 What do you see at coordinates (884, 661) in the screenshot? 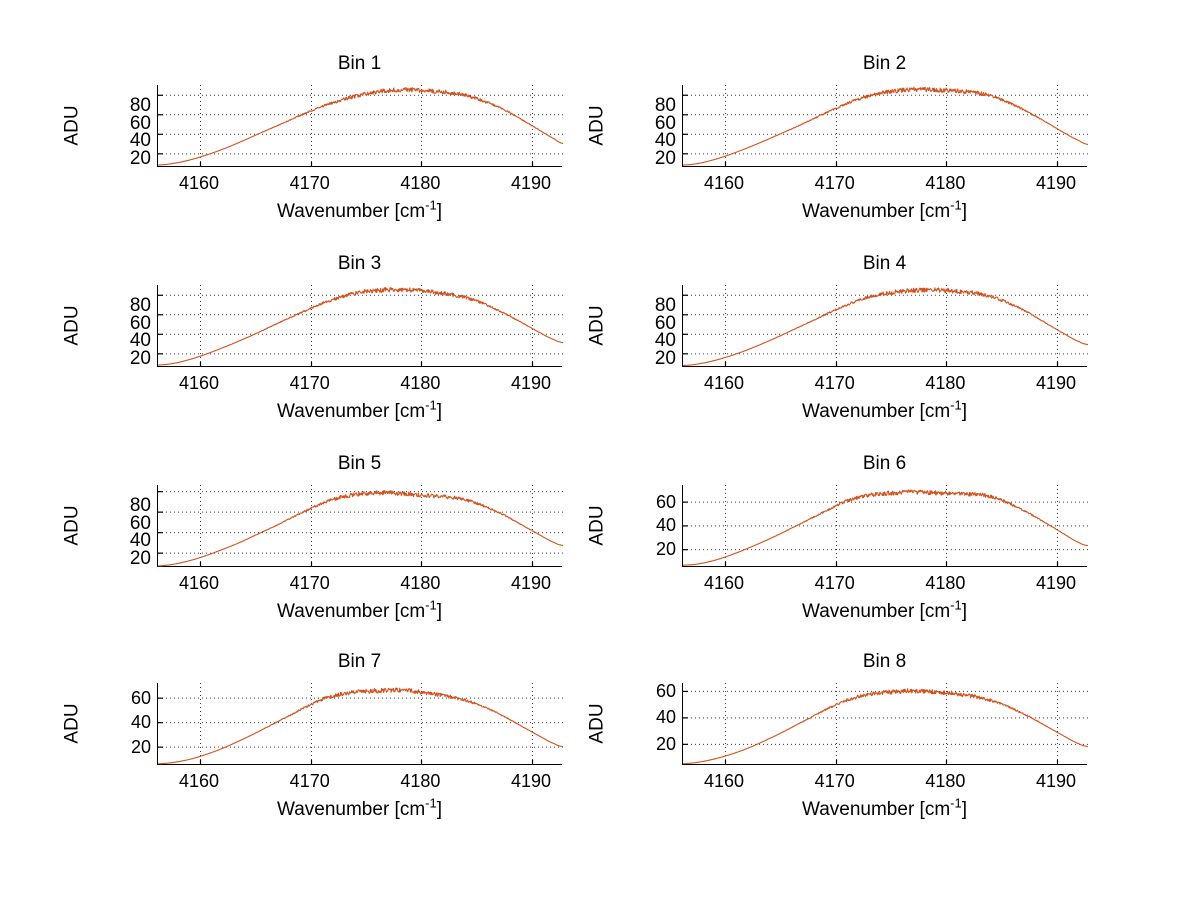
I see `panel-title: Bin 8` at bounding box center [884, 661].